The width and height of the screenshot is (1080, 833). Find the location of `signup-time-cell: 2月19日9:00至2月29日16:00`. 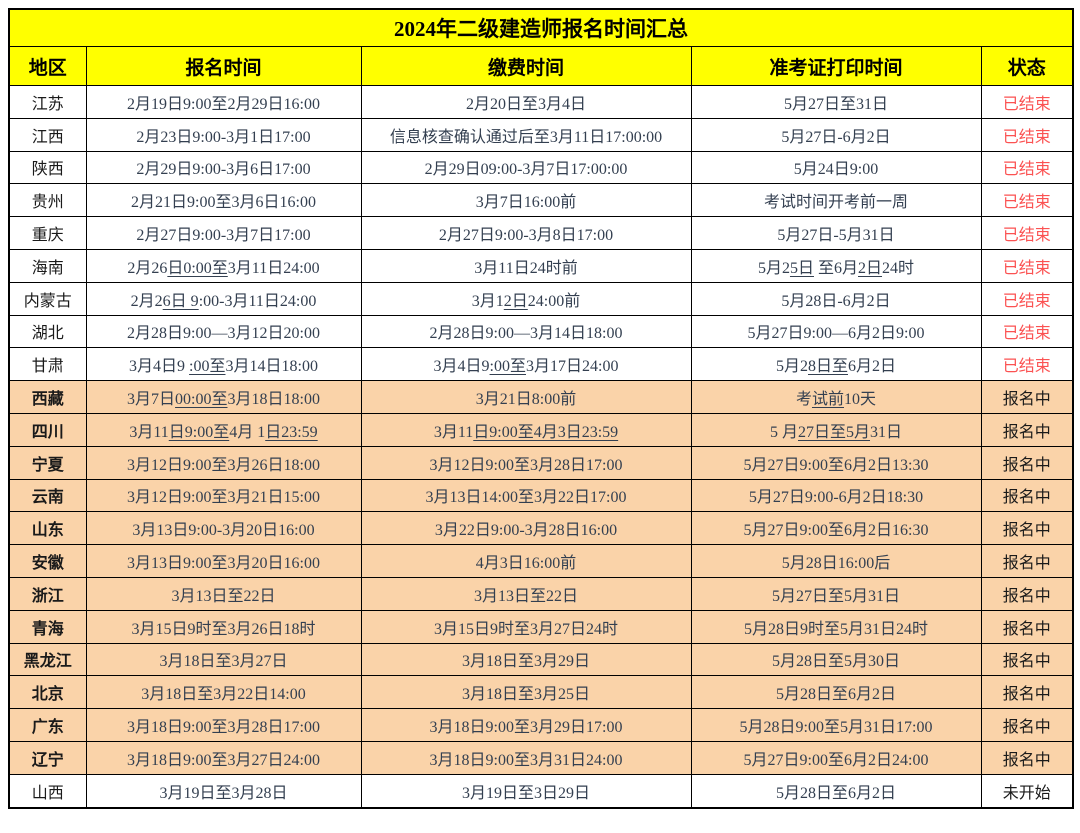

signup-time-cell: 2月19日9:00至2月29日16:00 is located at coordinates (223, 102).